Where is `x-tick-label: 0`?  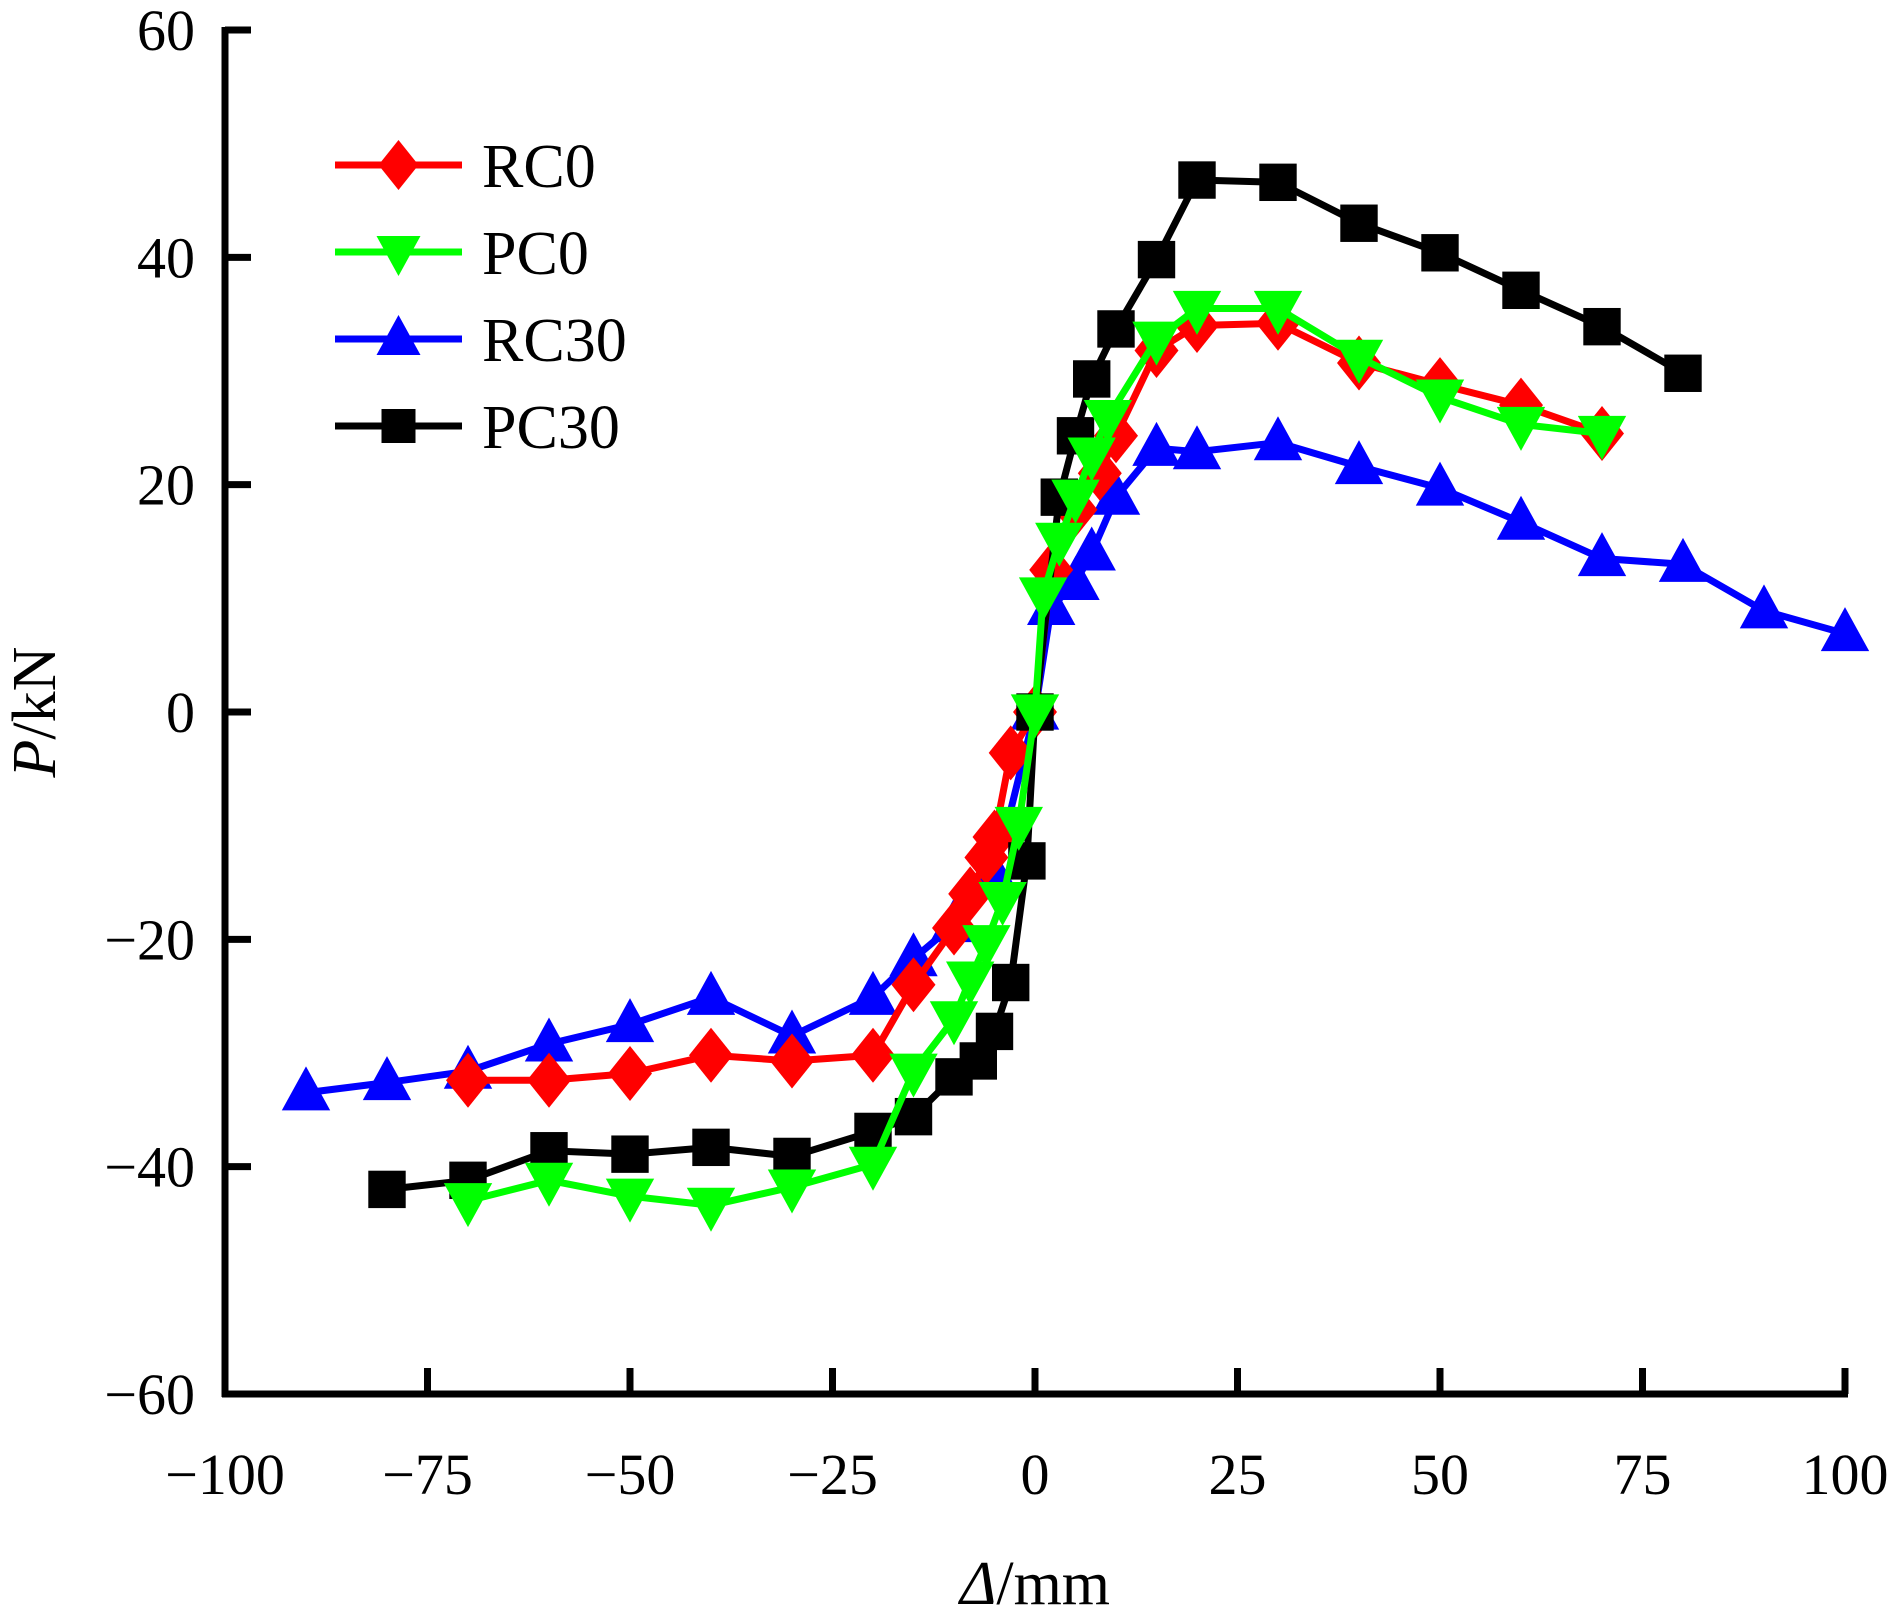
x-tick-label: 0 is located at coordinates (1035, 1474).